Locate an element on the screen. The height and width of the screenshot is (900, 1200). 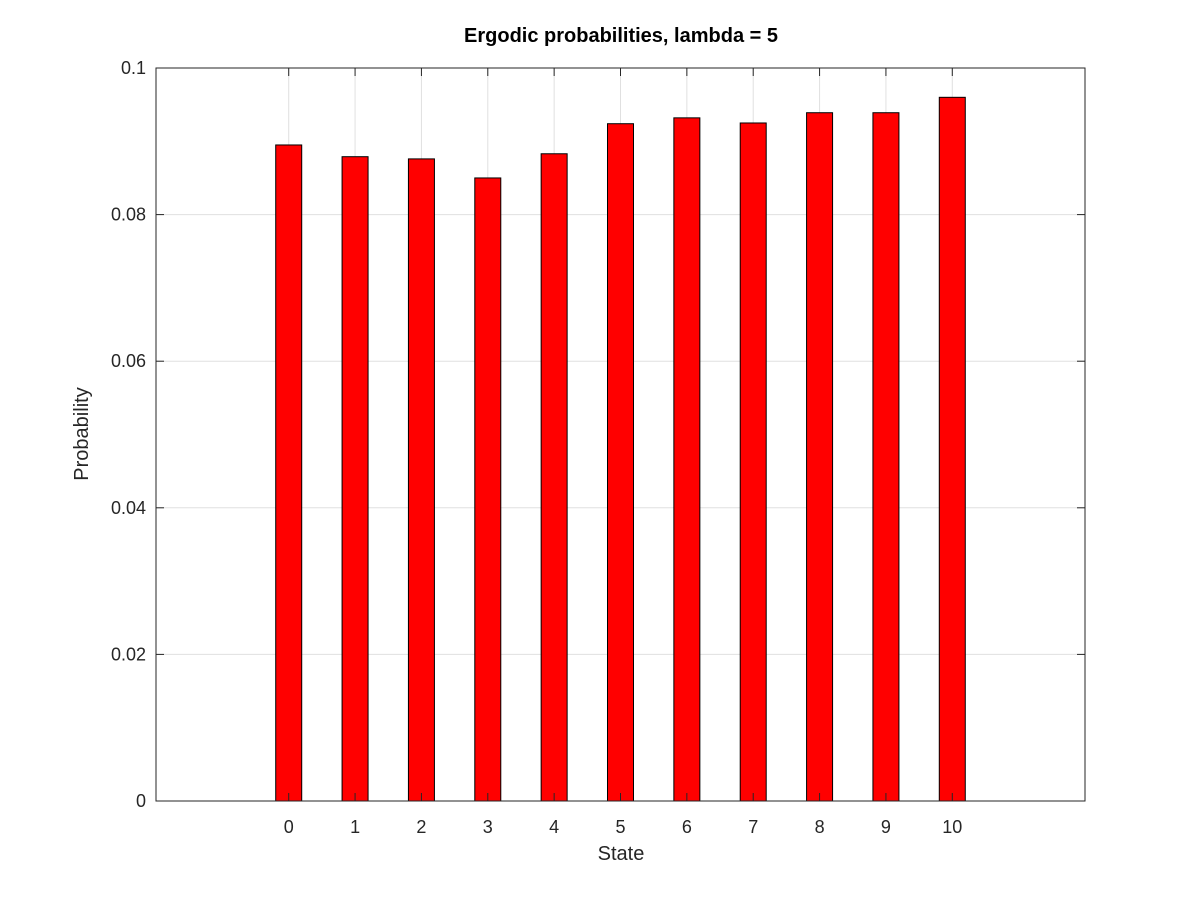
y-tick-label: 0.02 is located at coordinates (128, 654).